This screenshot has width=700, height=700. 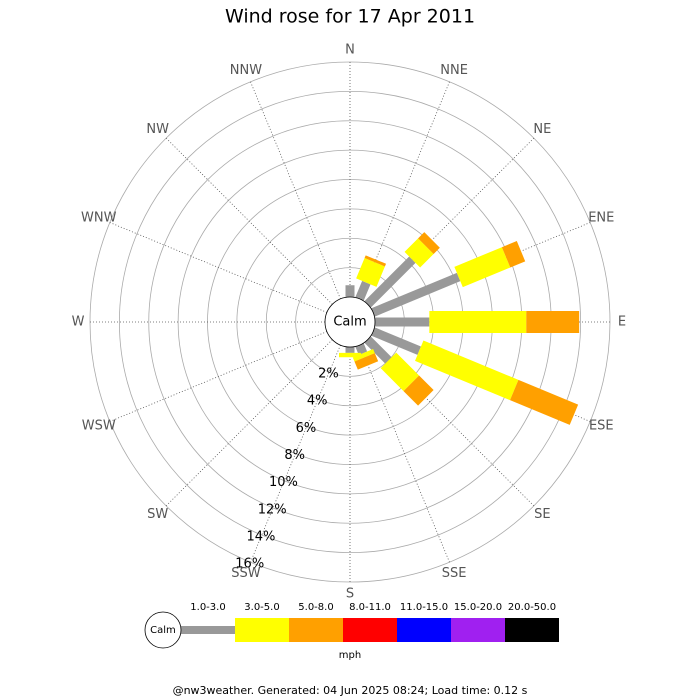 I want to click on legend-label: 11.0-15.0, so click(x=424, y=607).